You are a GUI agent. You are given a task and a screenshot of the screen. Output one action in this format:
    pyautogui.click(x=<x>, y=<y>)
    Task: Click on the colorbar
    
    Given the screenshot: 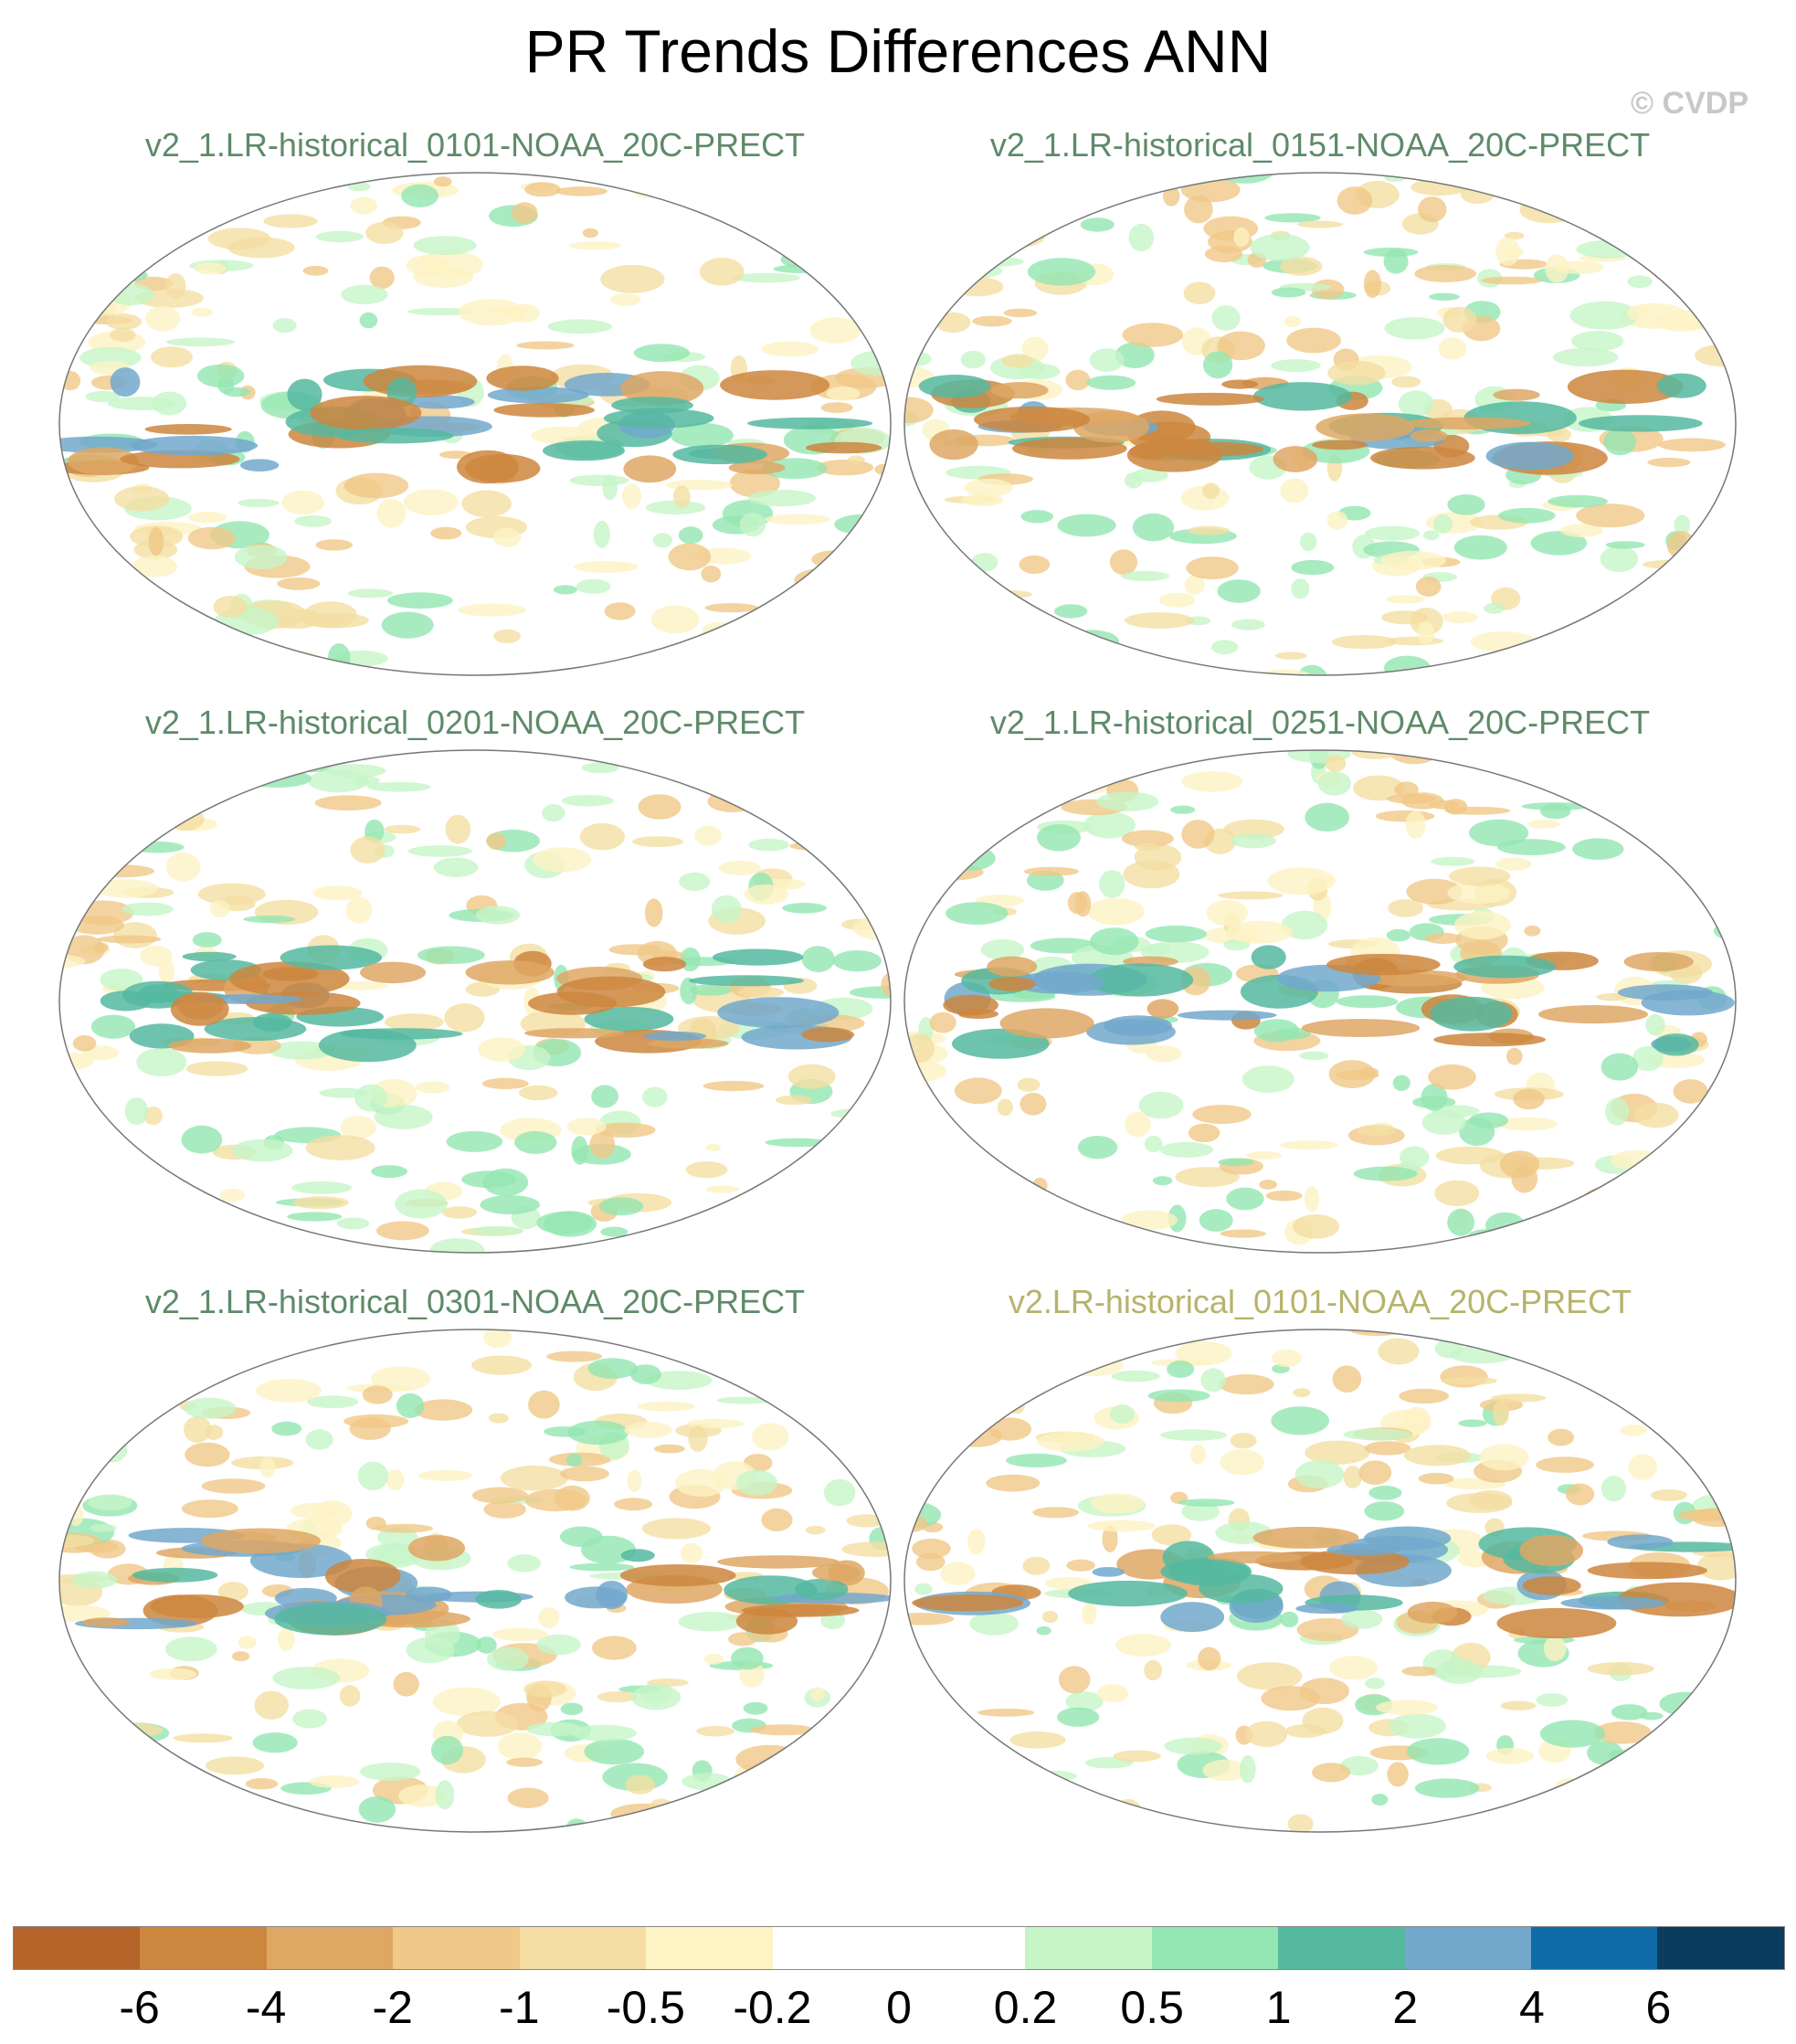 What is the action you would take?
    pyautogui.click(x=899, y=1948)
    